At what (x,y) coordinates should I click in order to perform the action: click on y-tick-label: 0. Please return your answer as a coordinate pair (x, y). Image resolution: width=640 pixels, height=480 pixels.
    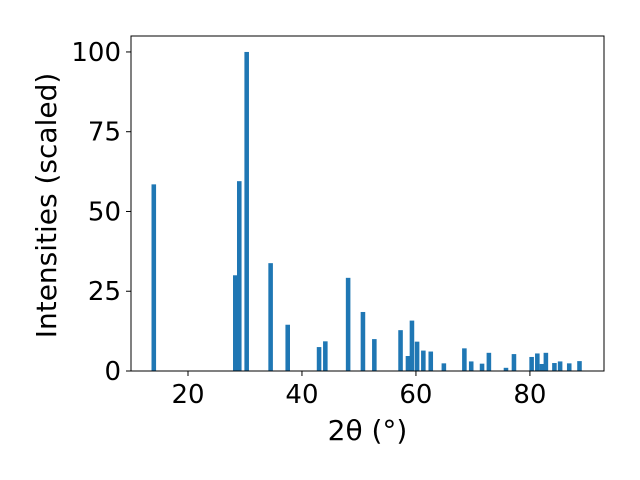
    Looking at the image, I should click on (112, 372).